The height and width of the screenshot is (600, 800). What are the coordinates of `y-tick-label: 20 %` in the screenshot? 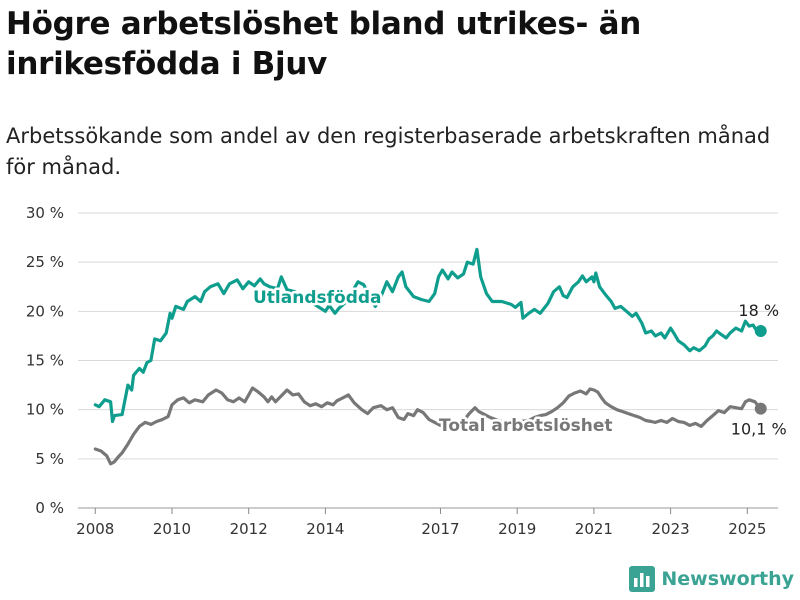 It's located at (45, 311).